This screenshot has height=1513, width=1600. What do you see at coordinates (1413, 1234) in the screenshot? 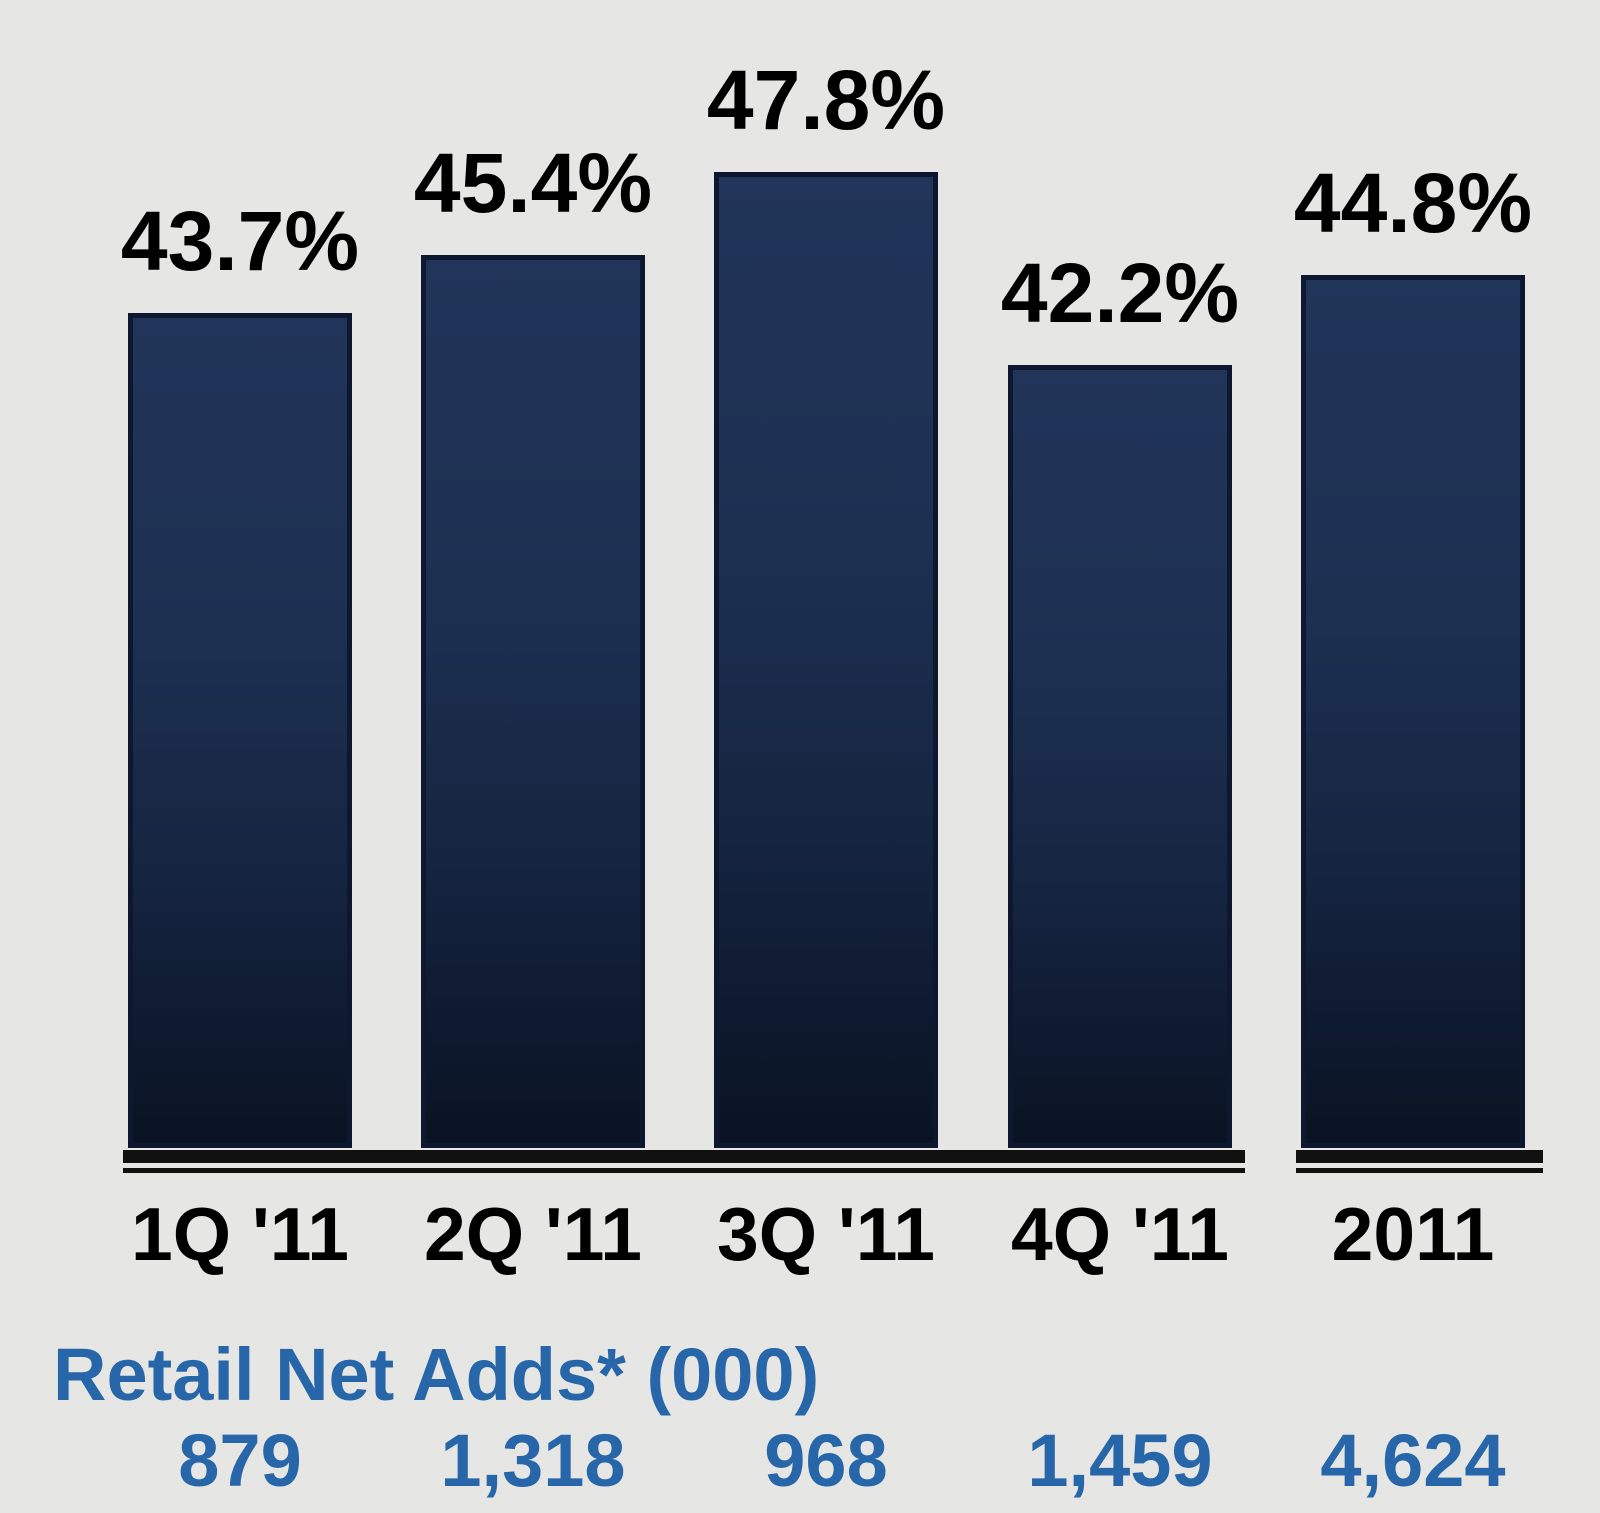
I see `category-label-5: 2011` at bounding box center [1413, 1234].